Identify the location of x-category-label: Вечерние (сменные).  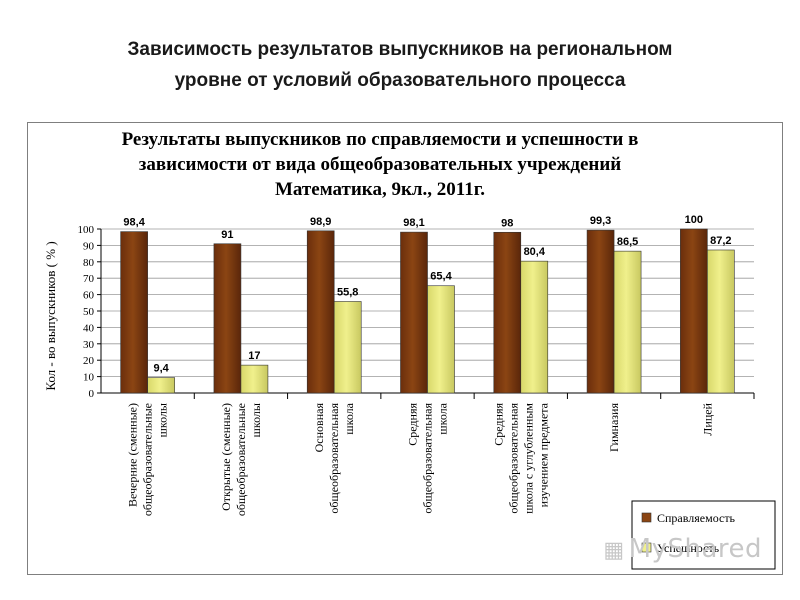
(133, 455).